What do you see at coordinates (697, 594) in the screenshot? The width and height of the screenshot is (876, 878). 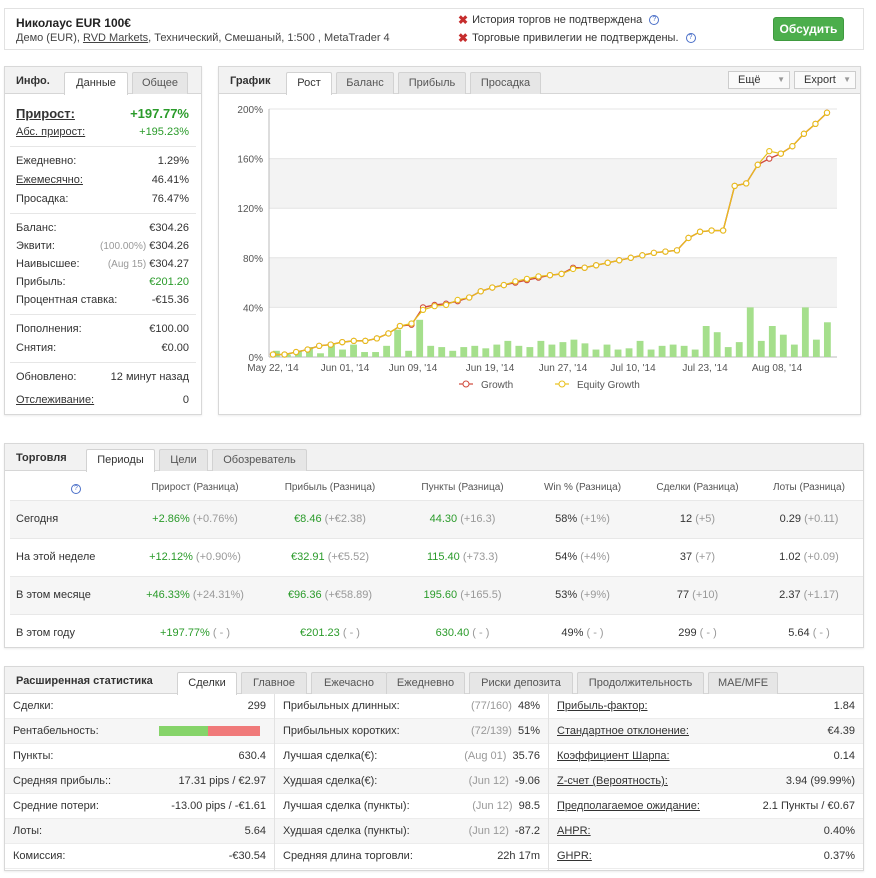 I see `trades-cell: 77 (+10)` at bounding box center [697, 594].